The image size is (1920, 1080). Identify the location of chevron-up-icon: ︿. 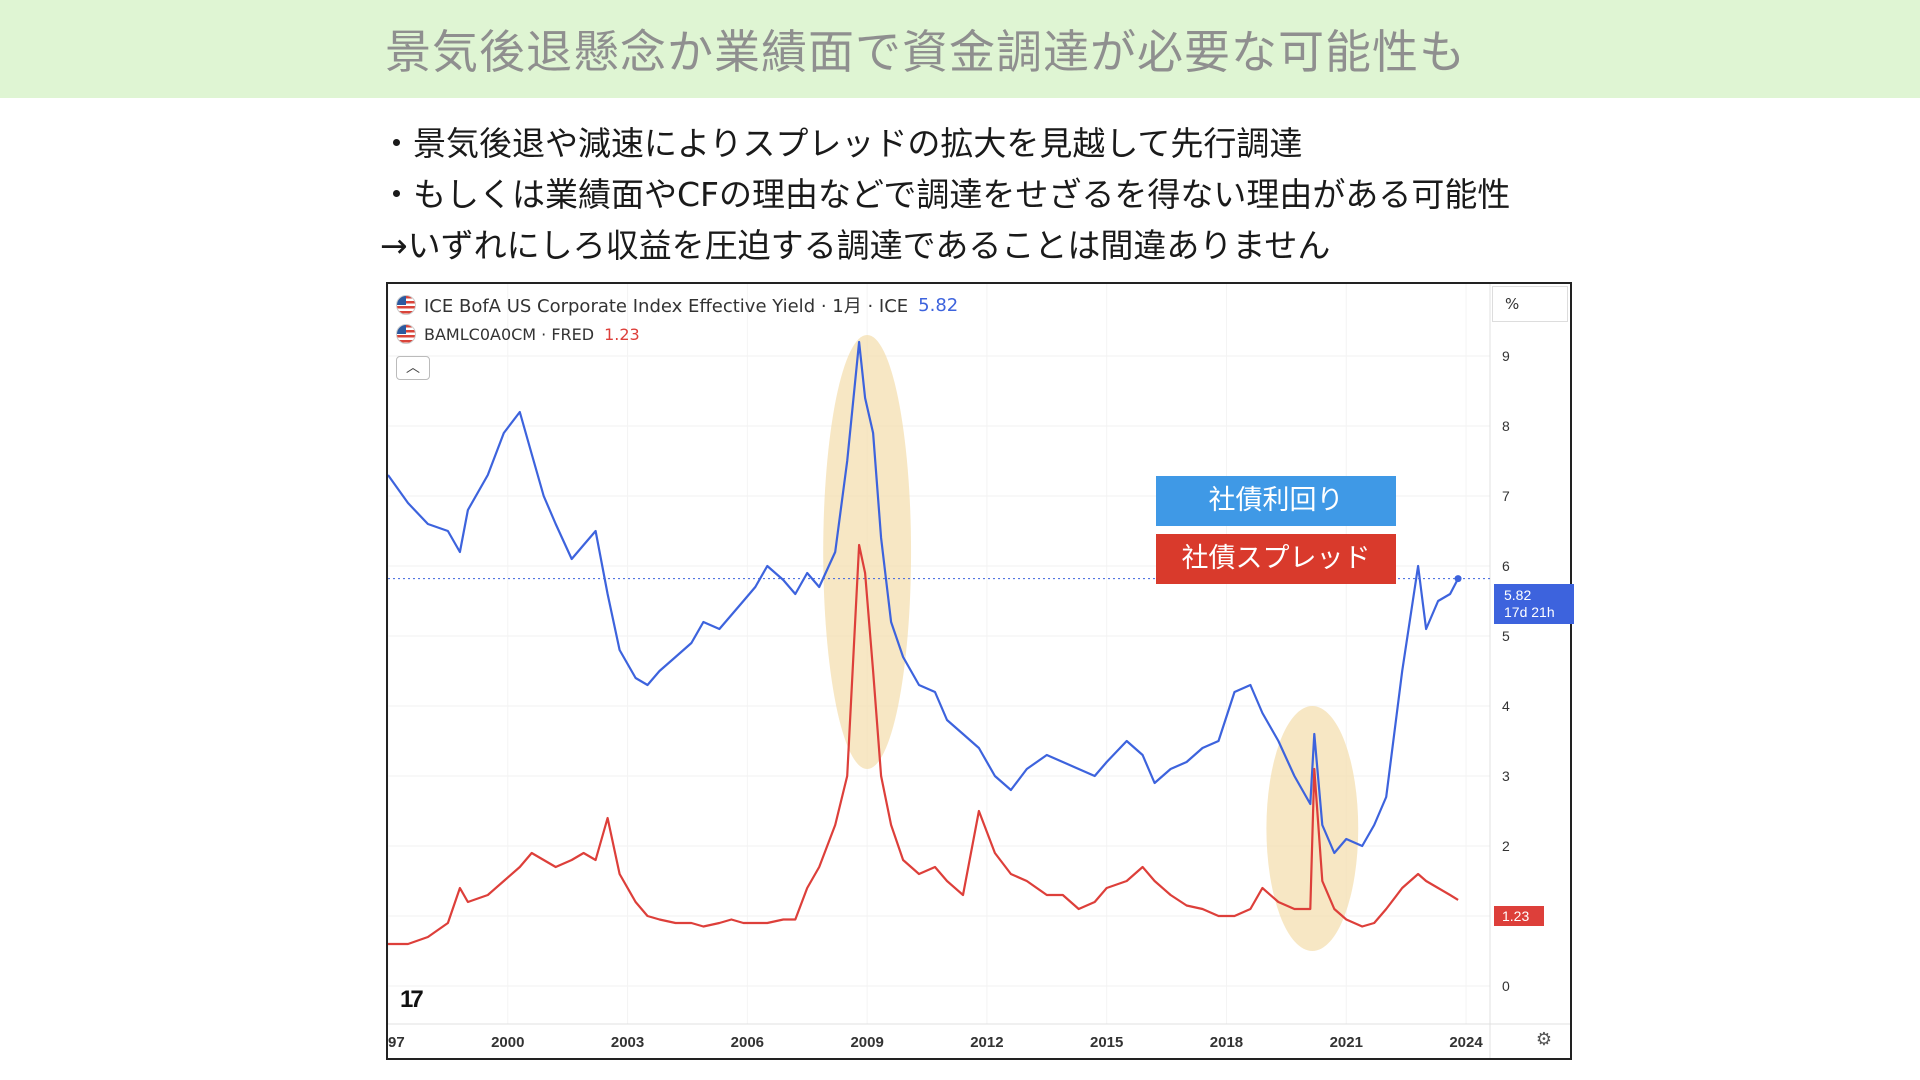
(413, 368).